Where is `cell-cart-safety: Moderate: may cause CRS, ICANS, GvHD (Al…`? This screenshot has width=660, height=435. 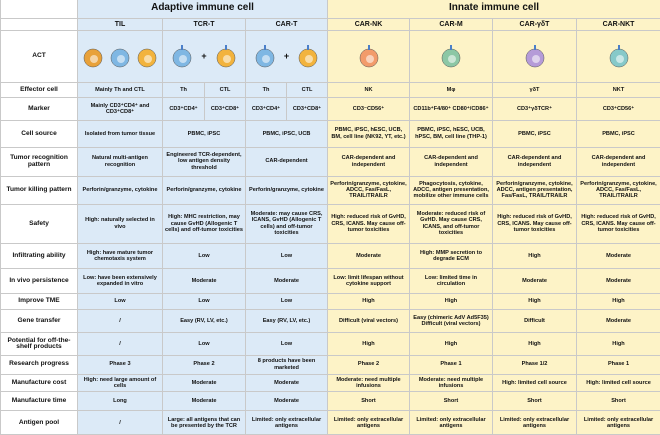 cell-cart-safety: Moderate: may cause CRS, ICANS, GvHD (Al… is located at coordinates (286, 223).